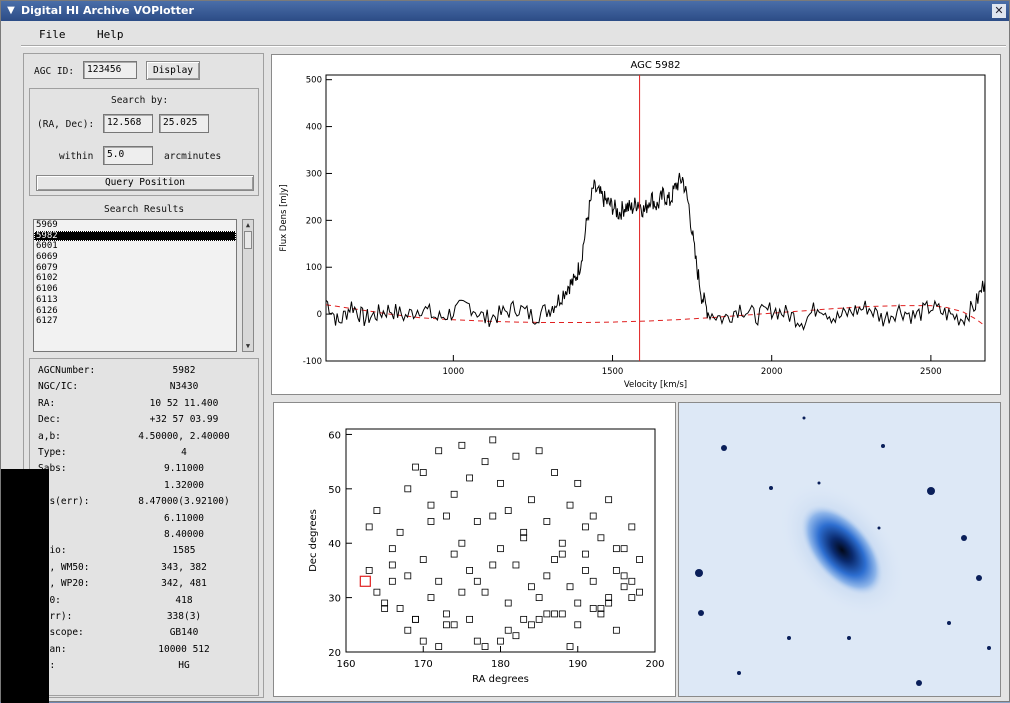 The image size is (1010, 703). What do you see at coordinates (135, 236) in the screenshot?
I see `list-item: 5982` at bounding box center [135, 236].